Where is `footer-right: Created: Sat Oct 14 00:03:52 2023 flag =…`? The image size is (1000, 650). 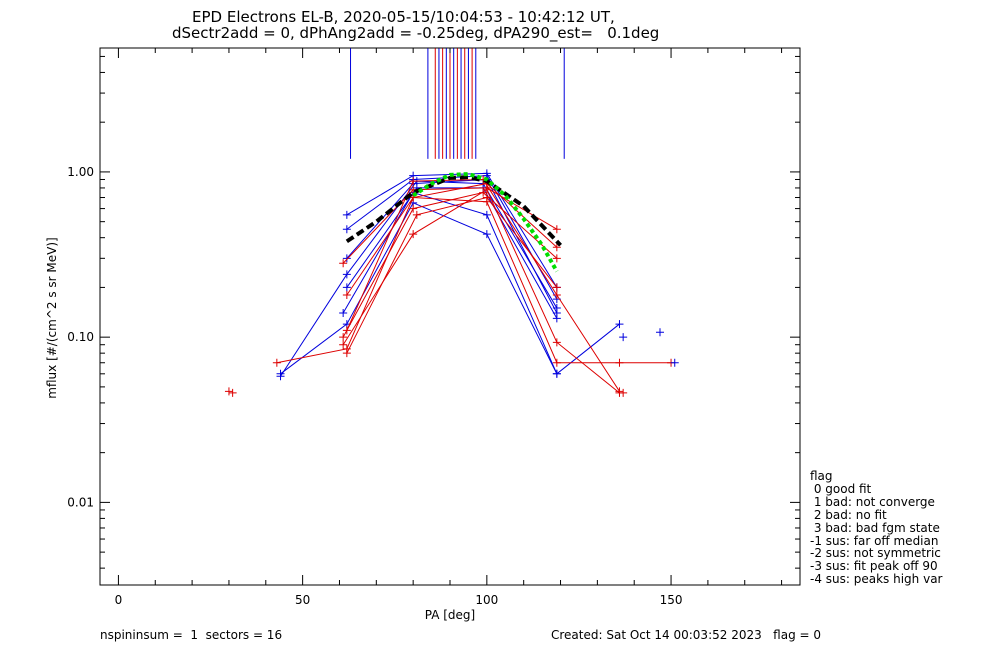
footer-right: Created: Sat Oct 14 00:03:52 2023 flag =… is located at coordinates (686, 635).